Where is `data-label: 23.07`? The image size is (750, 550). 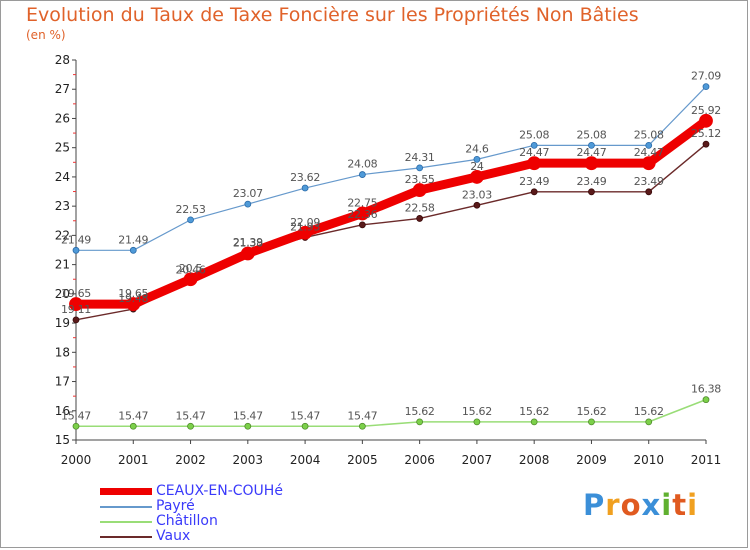 data-label: 23.07 is located at coordinates (248, 193).